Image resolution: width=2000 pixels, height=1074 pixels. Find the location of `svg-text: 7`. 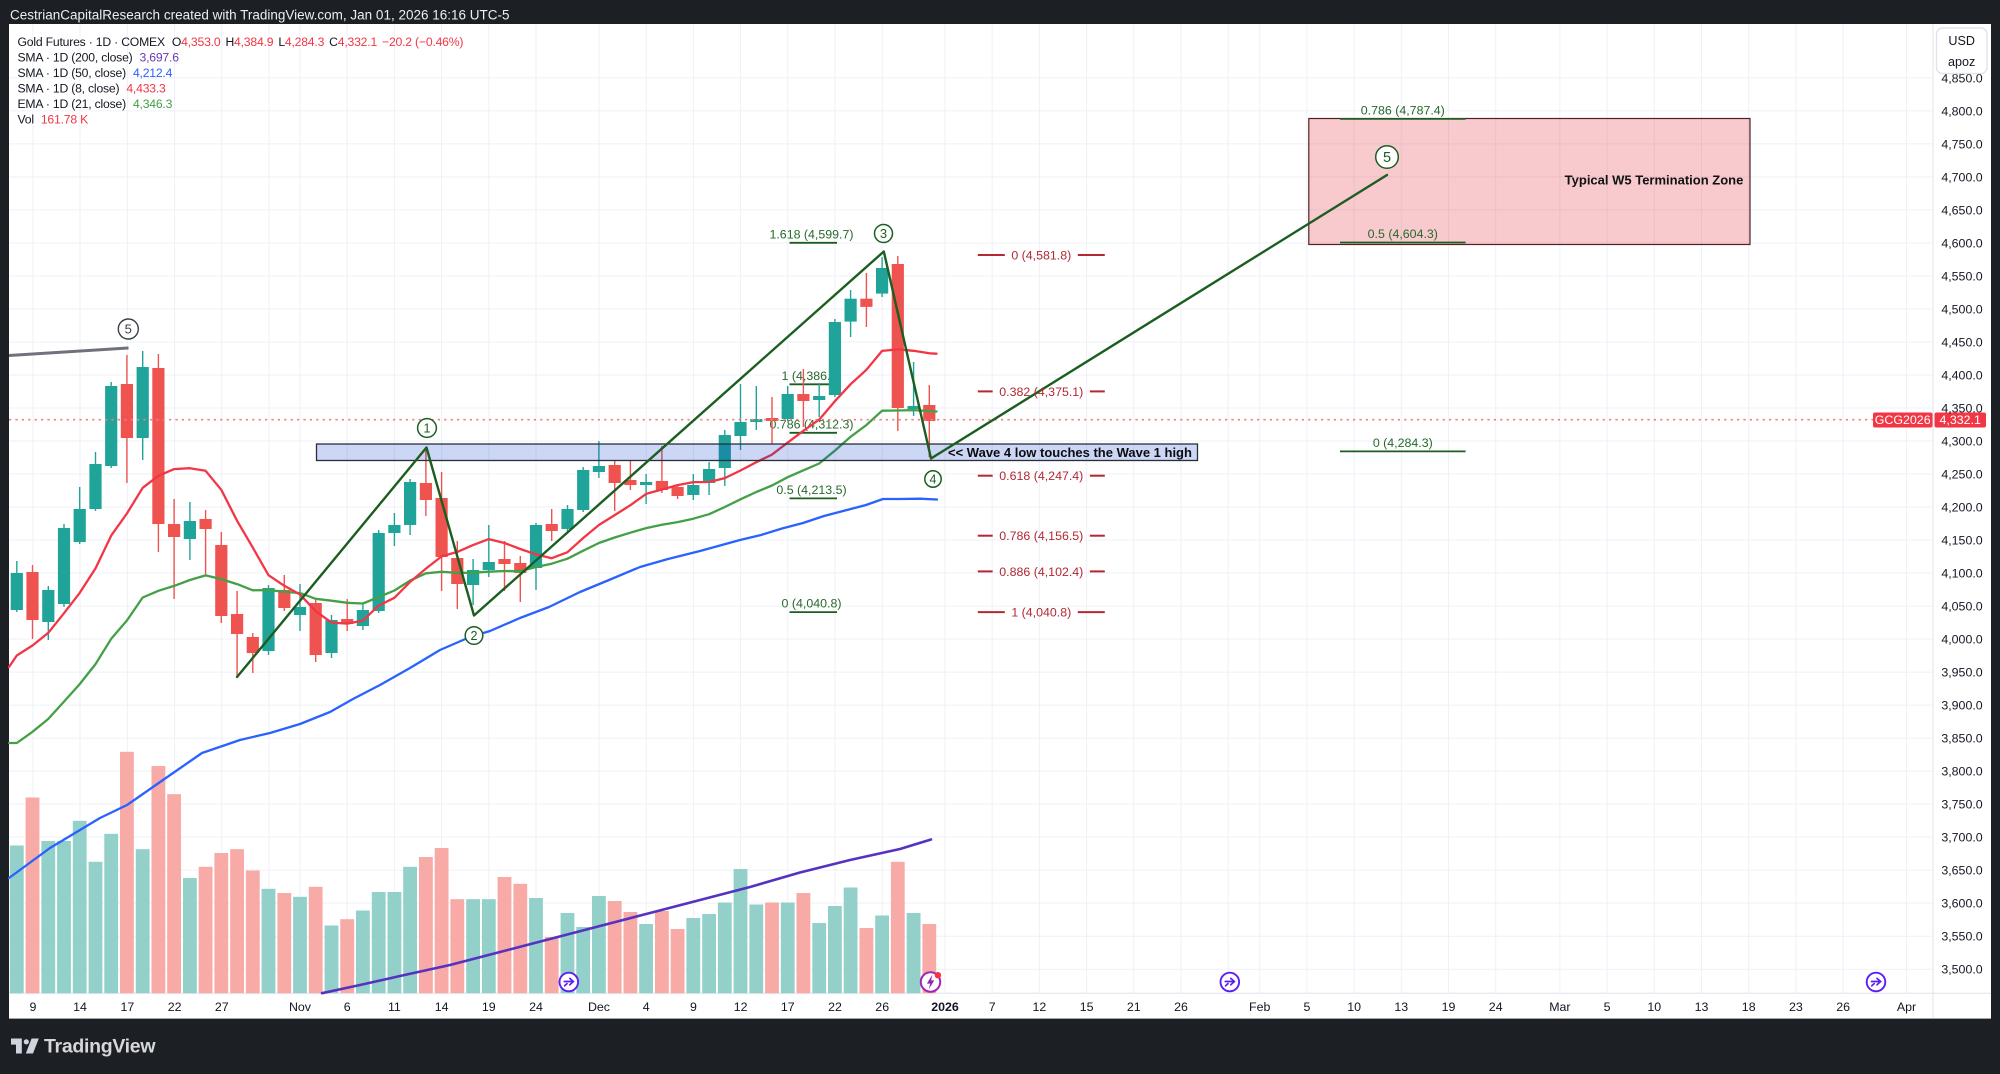

svg-text: 7 is located at coordinates (992, 1007).